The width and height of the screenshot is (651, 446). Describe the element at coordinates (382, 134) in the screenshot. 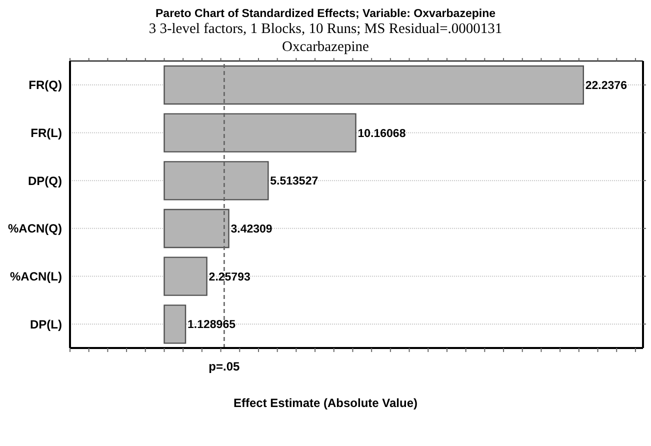

I see `data-label: 10.16068` at that location.